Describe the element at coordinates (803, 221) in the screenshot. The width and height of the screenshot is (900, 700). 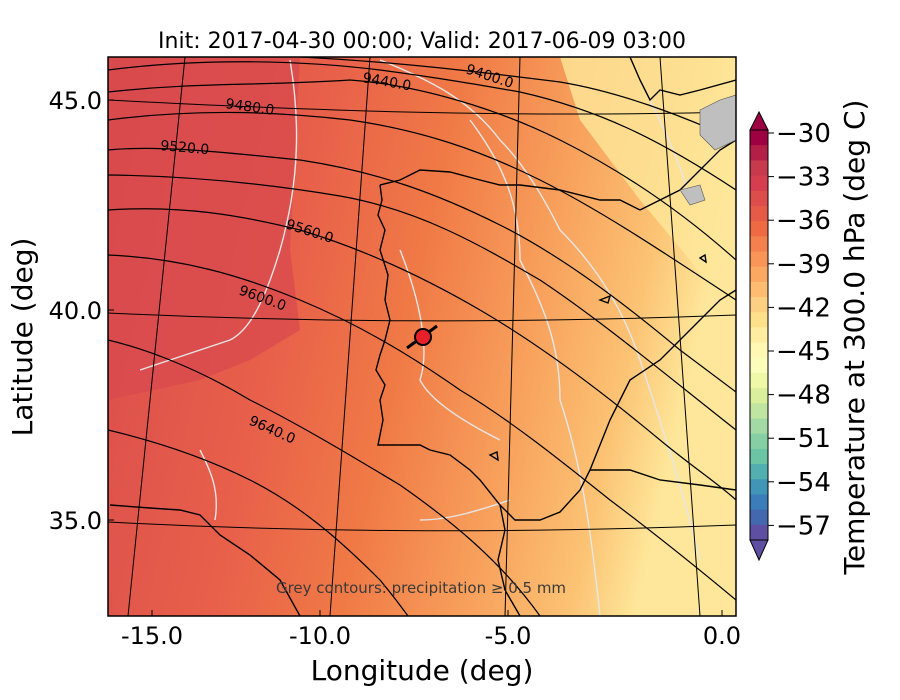
I see `colorbar-tick-label: −36` at that location.